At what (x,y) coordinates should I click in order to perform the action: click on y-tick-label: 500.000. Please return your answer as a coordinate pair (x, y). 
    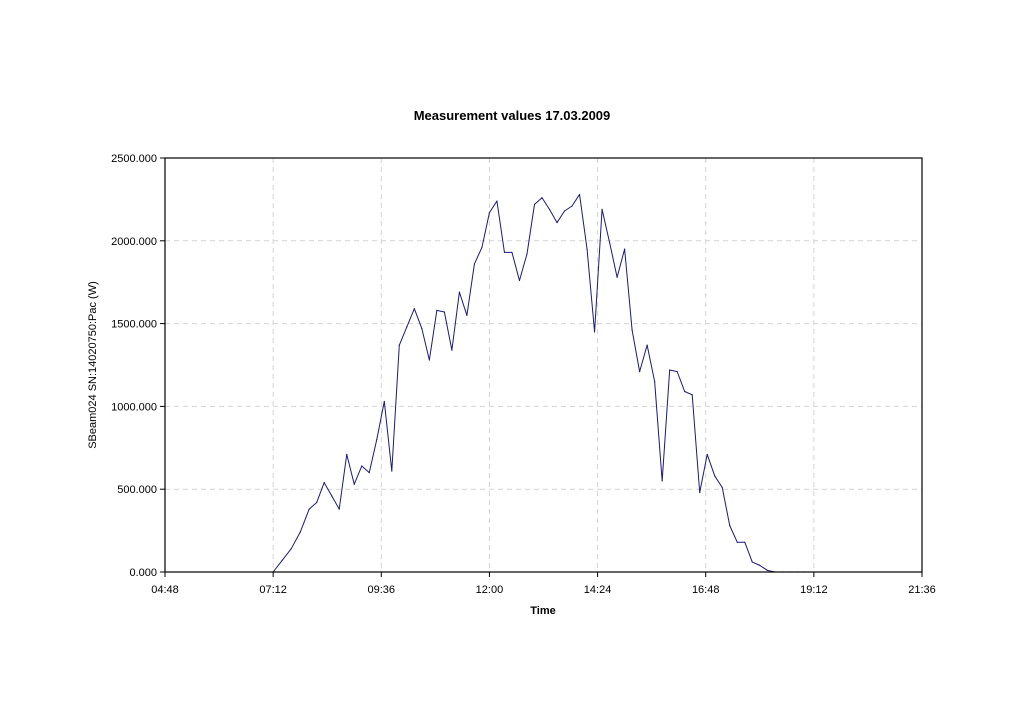
    Looking at the image, I should click on (137, 490).